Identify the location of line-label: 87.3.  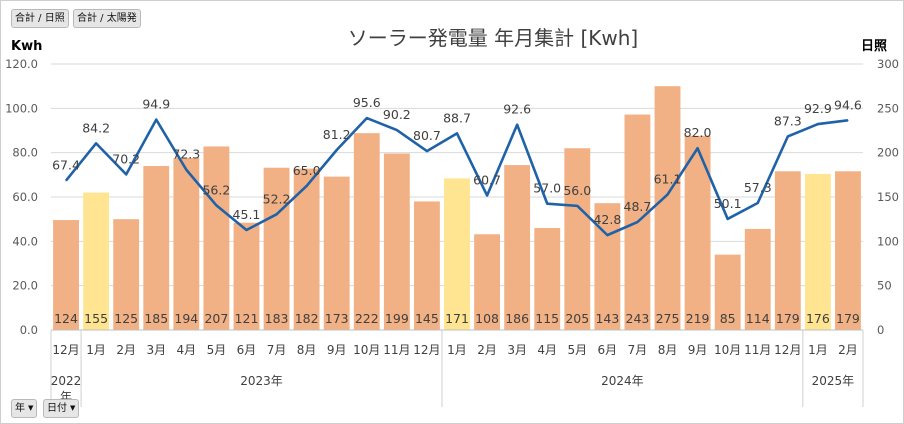
(788, 120).